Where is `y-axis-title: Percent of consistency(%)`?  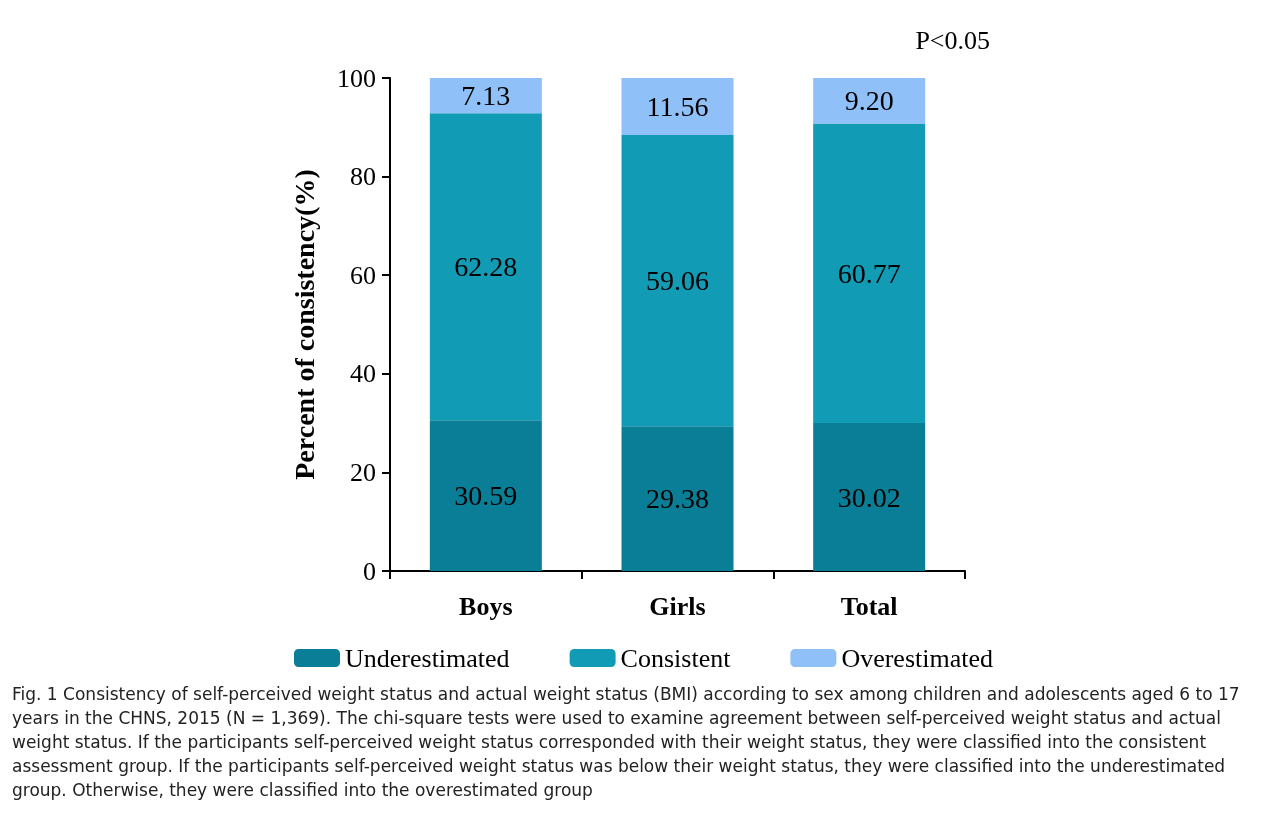
y-axis-title: Percent of consistency(%) is located at coordinates (304, 324).